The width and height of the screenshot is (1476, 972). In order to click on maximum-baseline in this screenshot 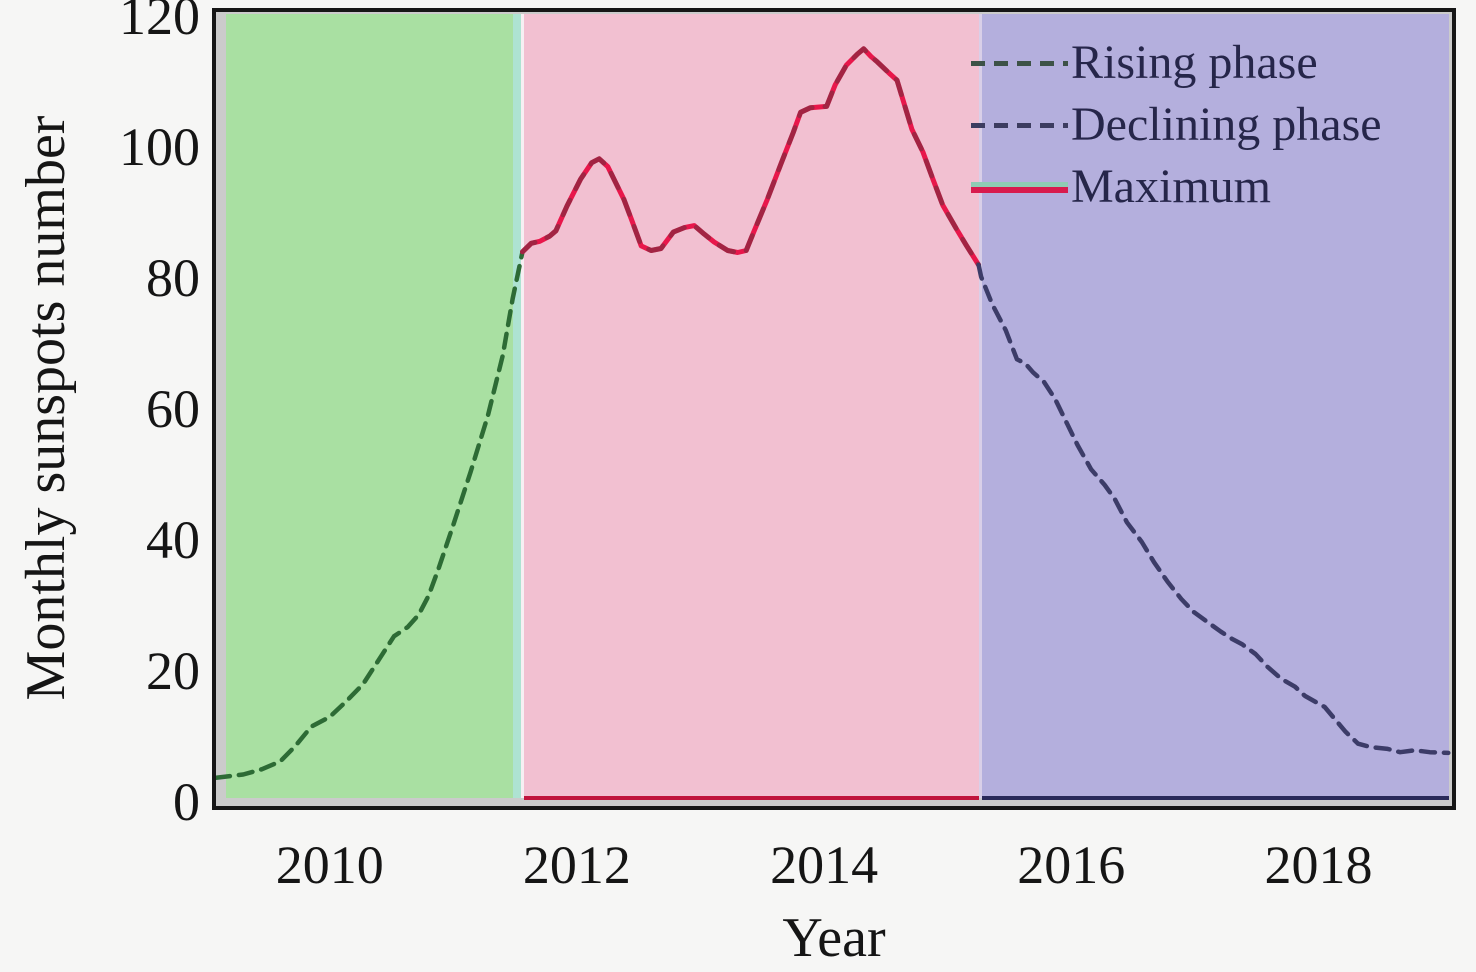, I will do `click(751, 798)`.